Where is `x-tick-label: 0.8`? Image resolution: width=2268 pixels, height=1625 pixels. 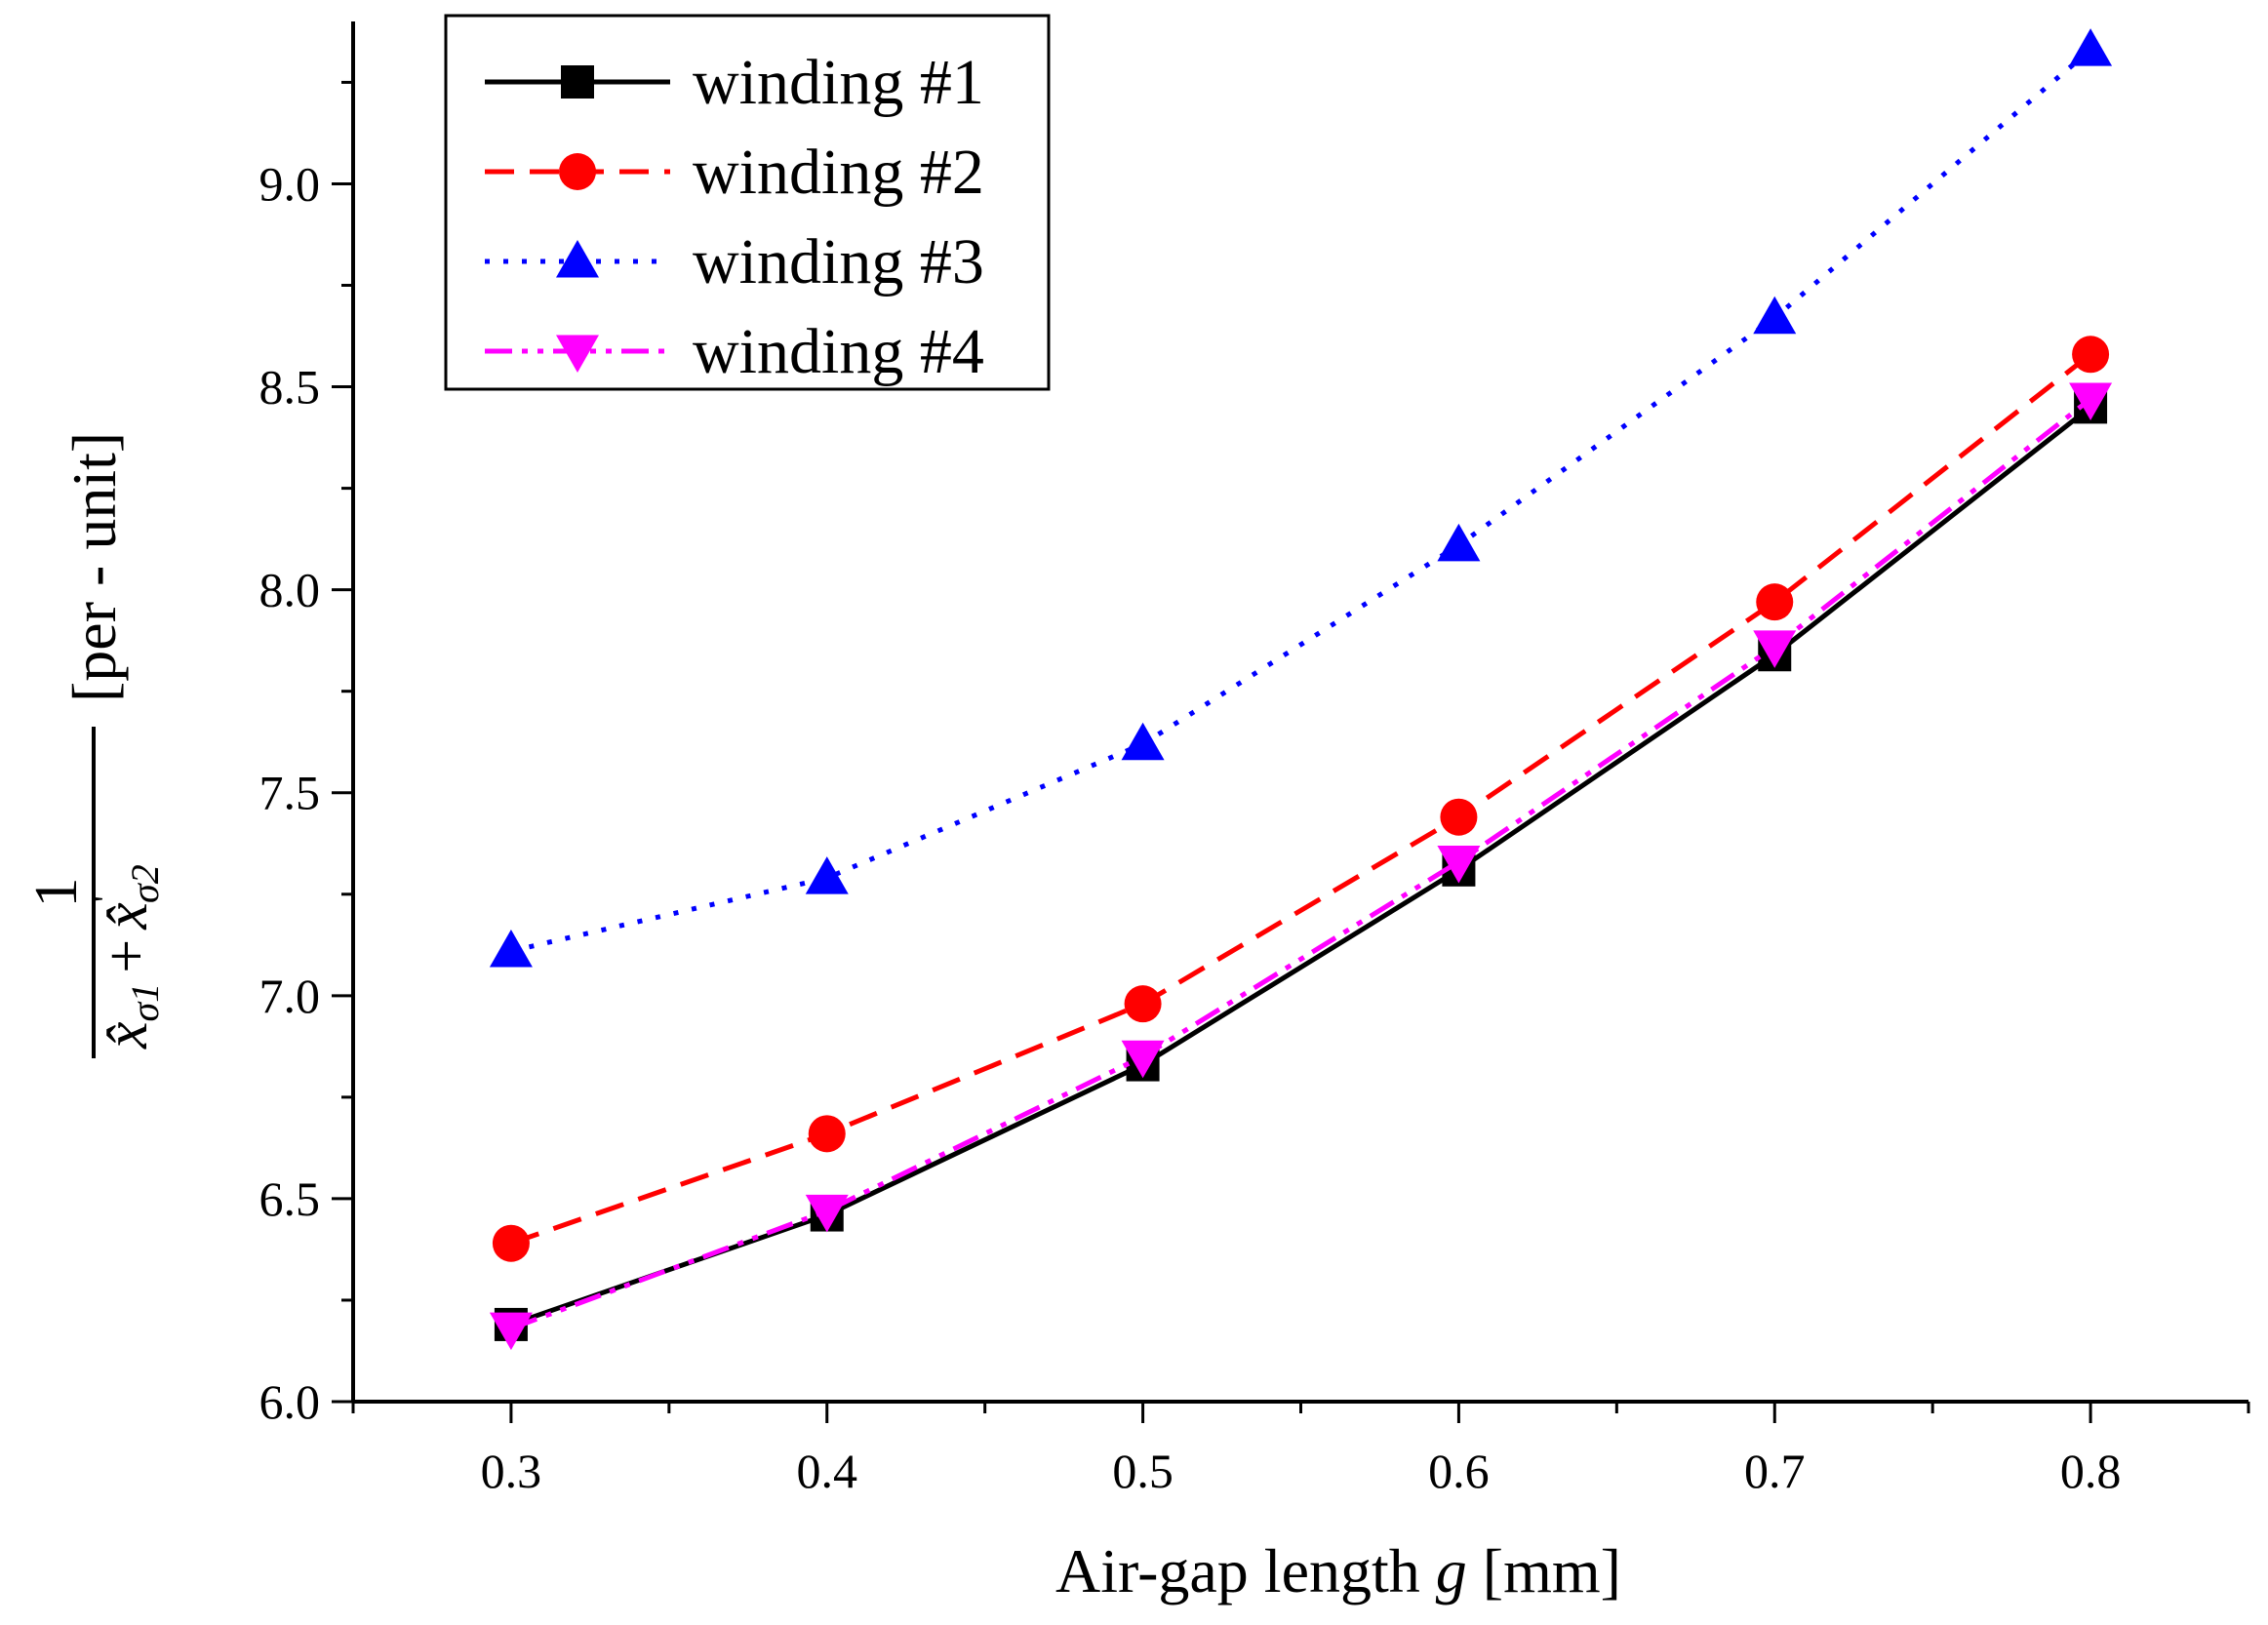 x-tick-label: 0.8 is located at coordinates (2091, 1471).